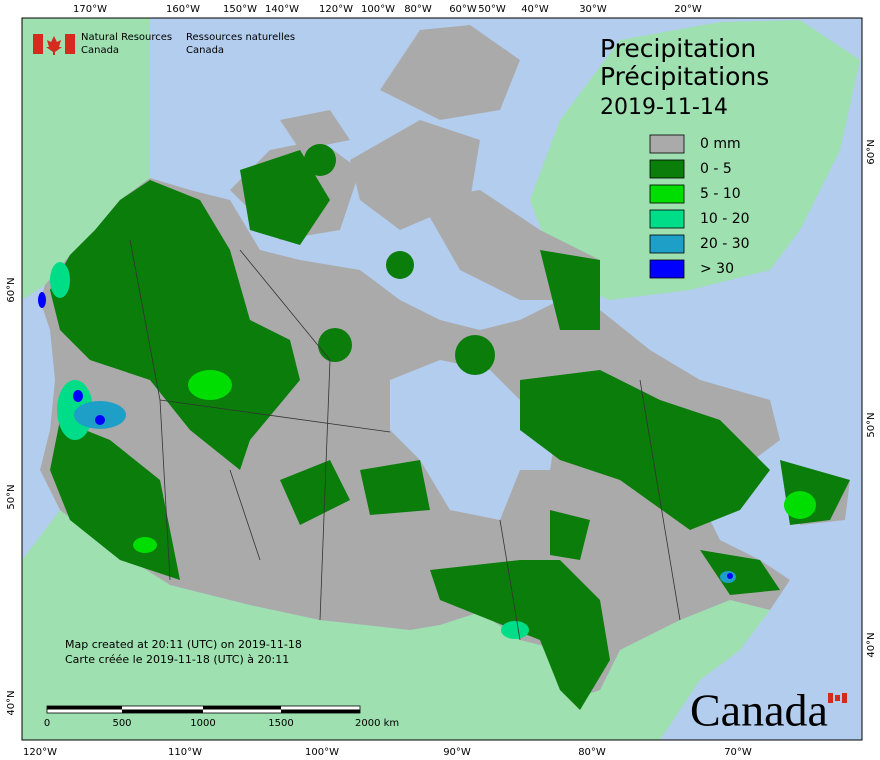 The height and width of the screenshot is (760, 880). I want to click on legend-label: 10 - 20, so click(725, 219).